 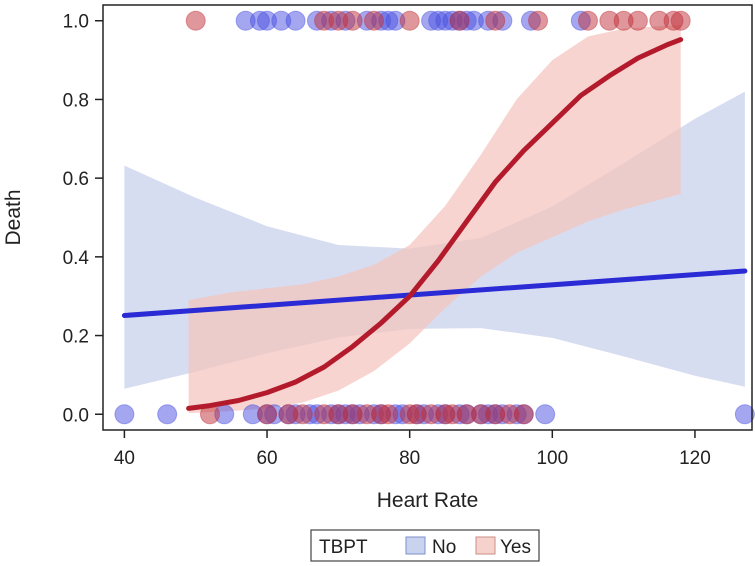 What do you see at coordinates (76, 179) in the screenshot?
I see `y-tick-label: 0.6` at bounding box center [76, 179].